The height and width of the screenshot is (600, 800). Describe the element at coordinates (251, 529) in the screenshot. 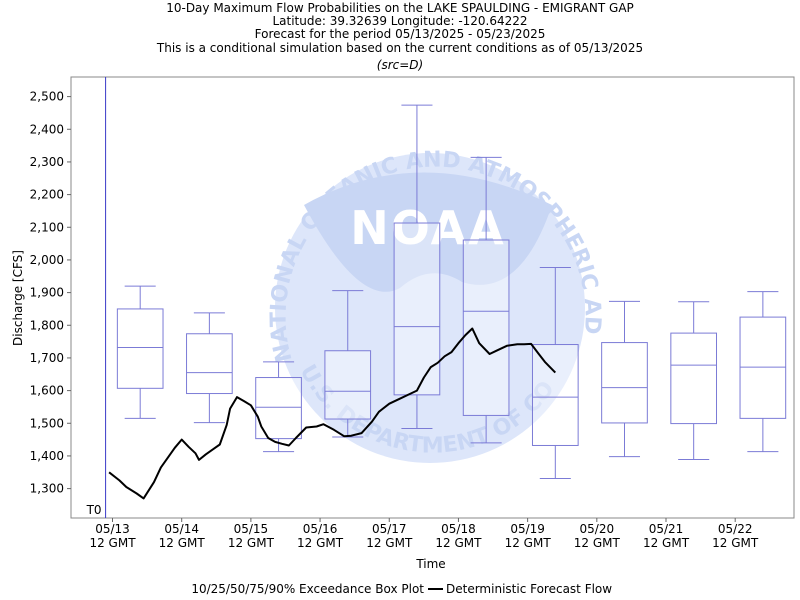

I see `x-tick-date-label: 05/15` at that location.